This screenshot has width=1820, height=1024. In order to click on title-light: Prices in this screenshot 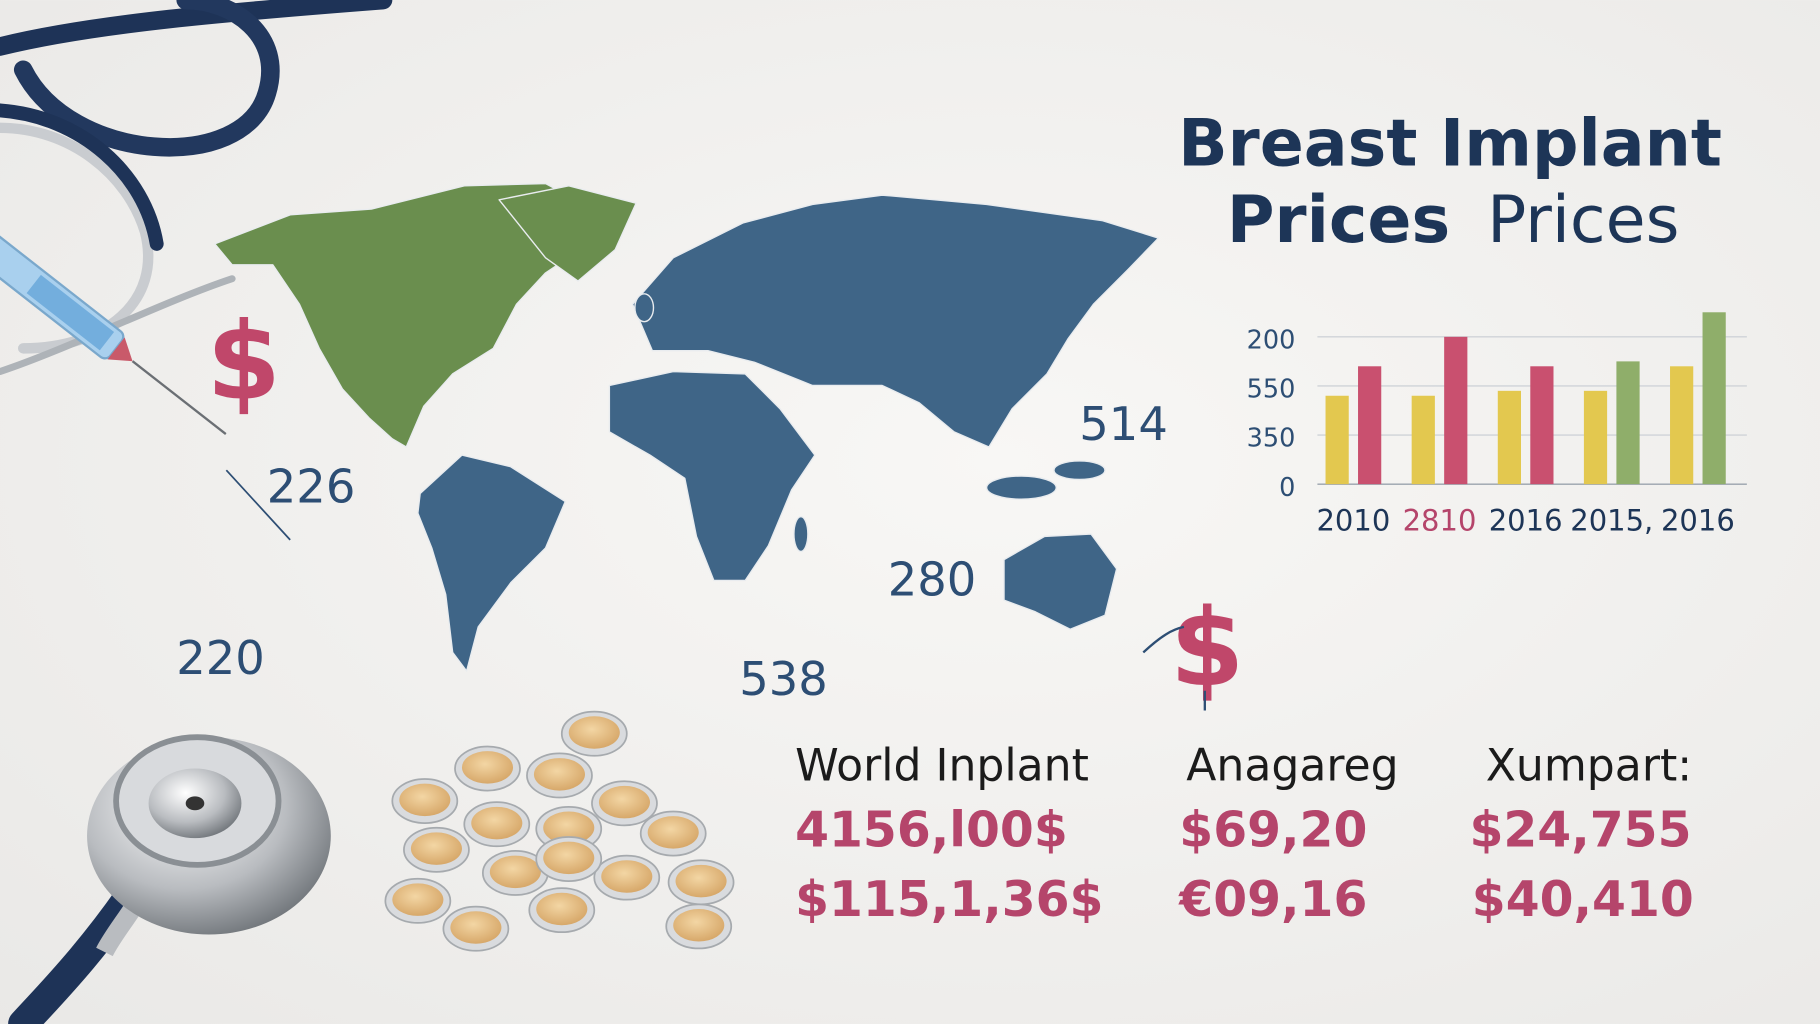, I will do `click(1583, 220)`.